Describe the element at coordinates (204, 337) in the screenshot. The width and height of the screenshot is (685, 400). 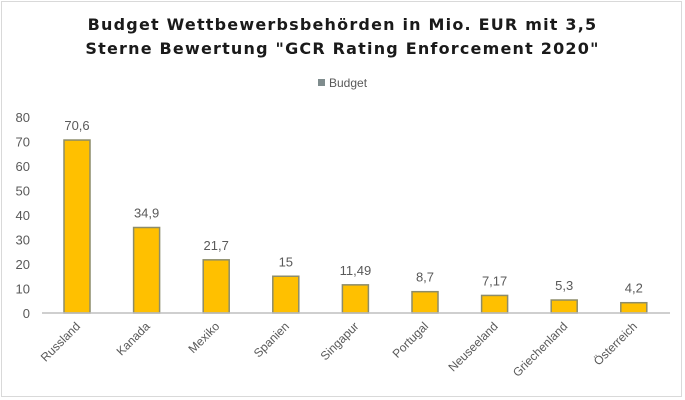
I see `x-tick-label: Mexiko` at that location.